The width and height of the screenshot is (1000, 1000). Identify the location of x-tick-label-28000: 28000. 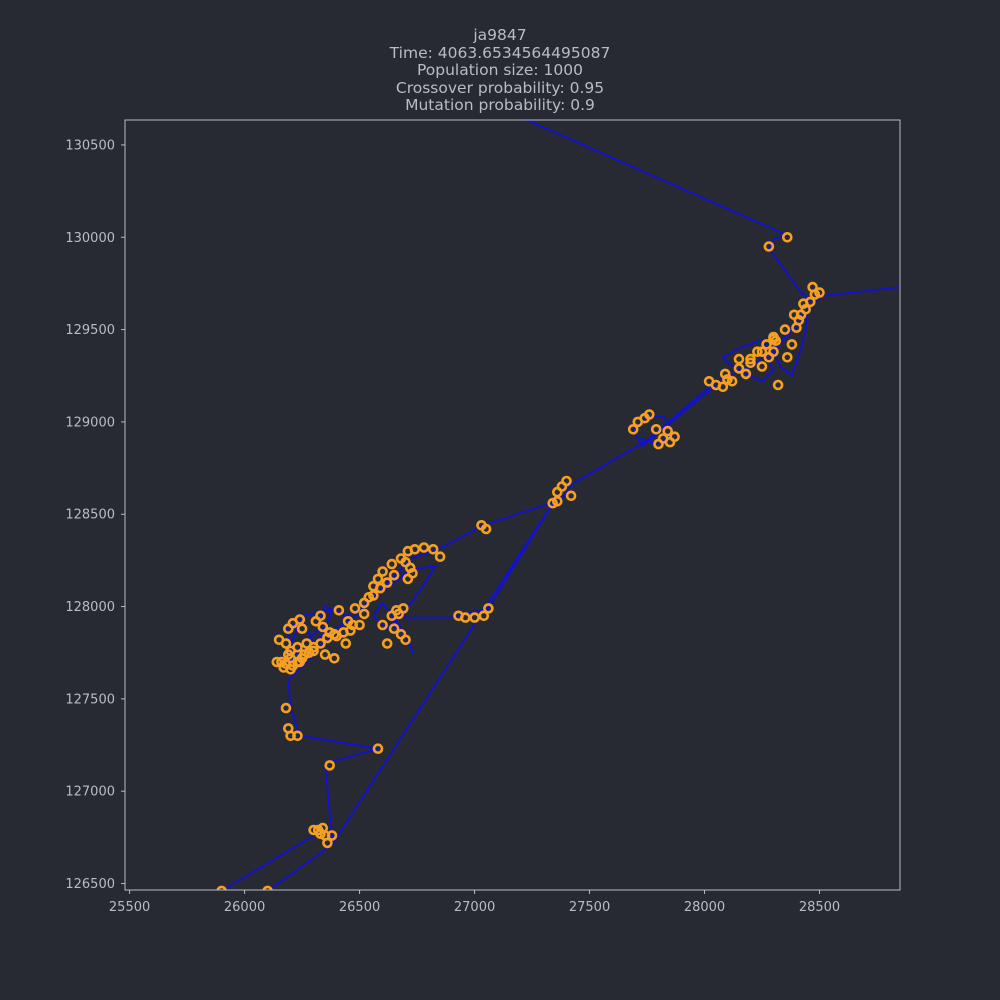
(704, 907).